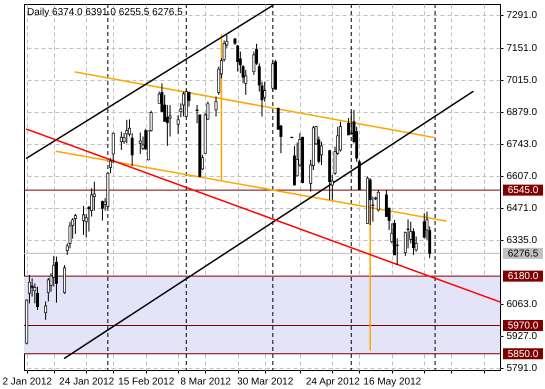 The image size is (545, 389). I want to click on y-tick-label: 7291.0, so click(522, 16).